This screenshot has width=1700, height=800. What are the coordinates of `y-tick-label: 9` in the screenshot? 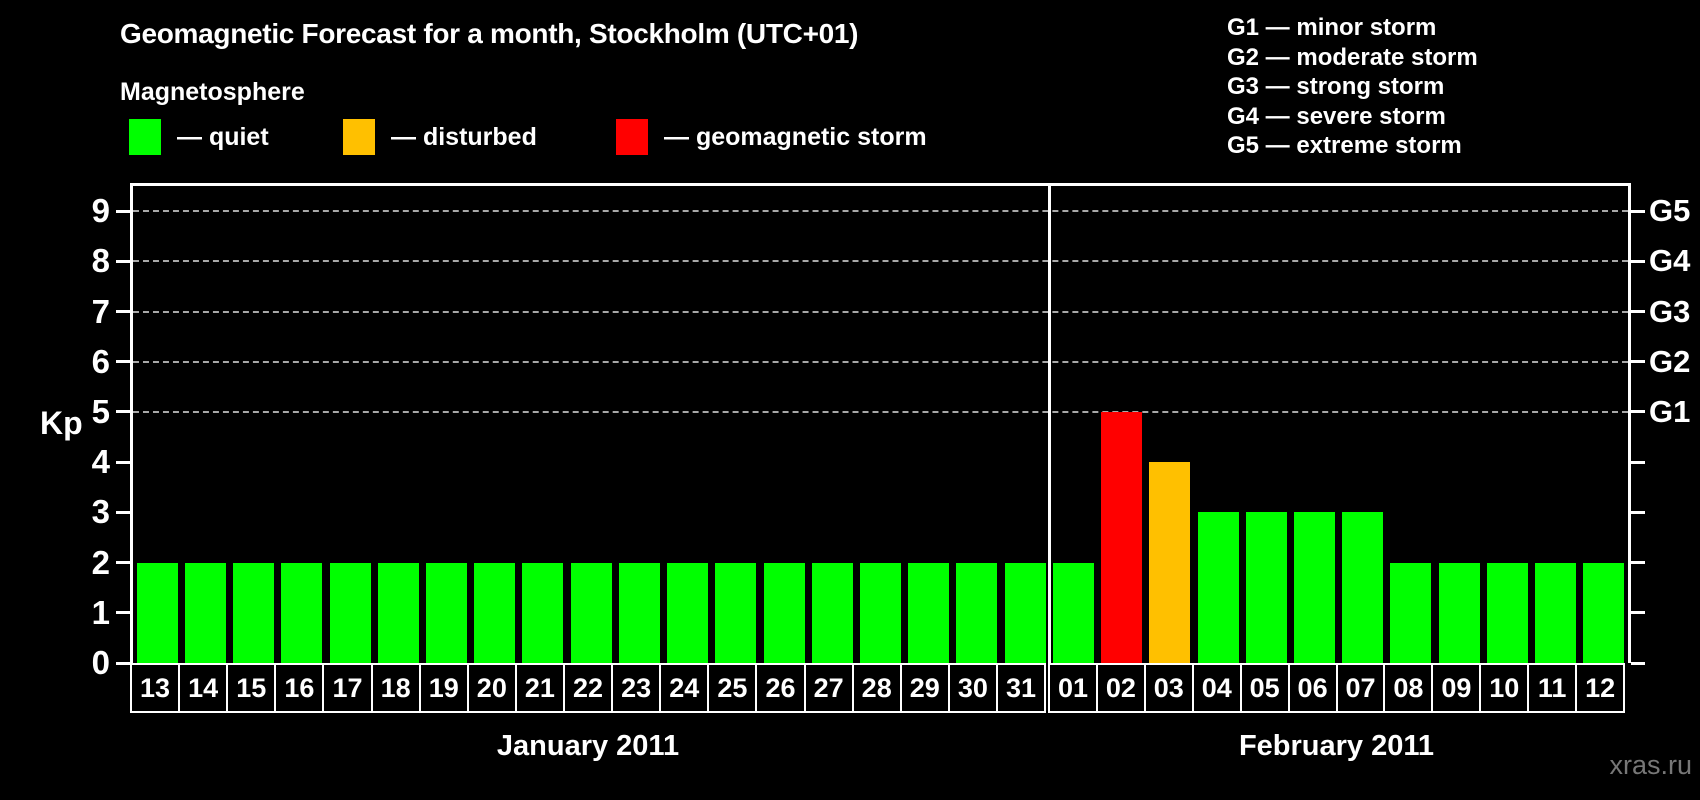 It's located at (100, 211).